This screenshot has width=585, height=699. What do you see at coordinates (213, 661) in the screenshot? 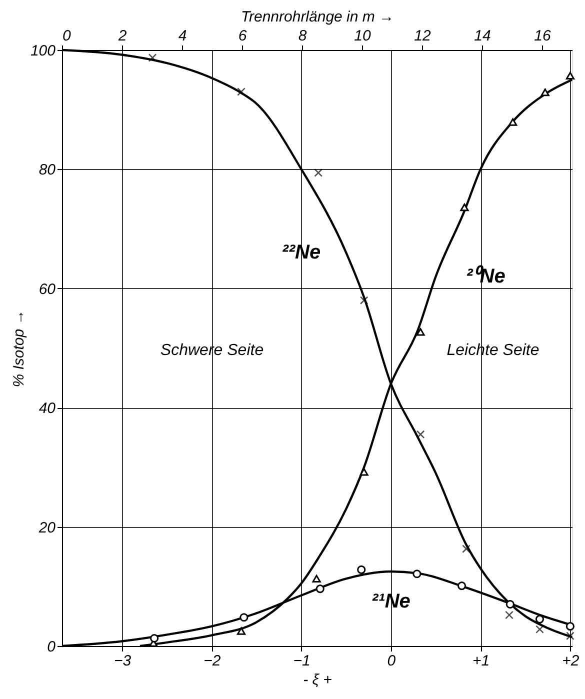
I see `x-tick-label: −2` at bounding box center [213, 661].